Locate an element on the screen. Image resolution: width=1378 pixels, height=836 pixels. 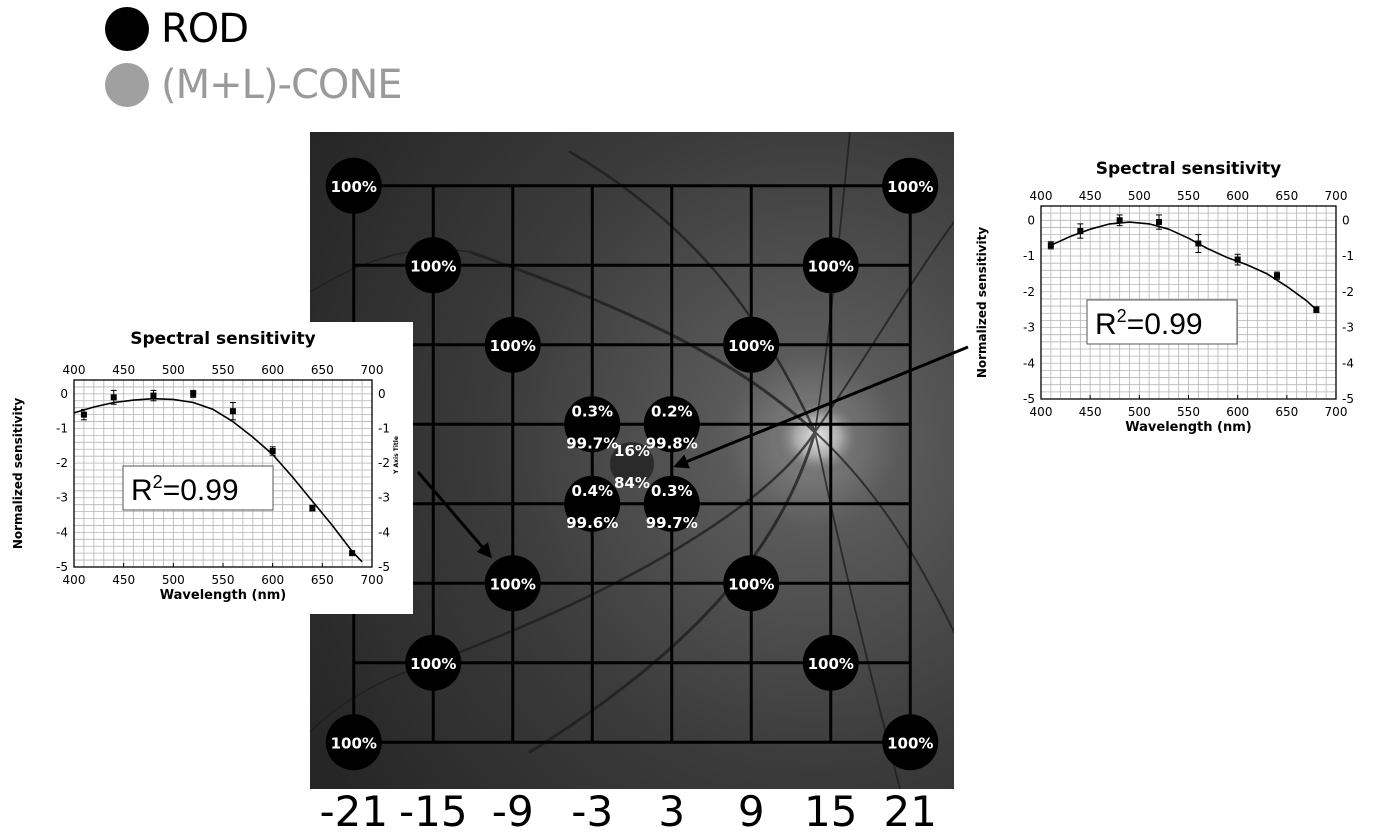
x-tick-label-top: 550 is located at coordinates (223, 370).